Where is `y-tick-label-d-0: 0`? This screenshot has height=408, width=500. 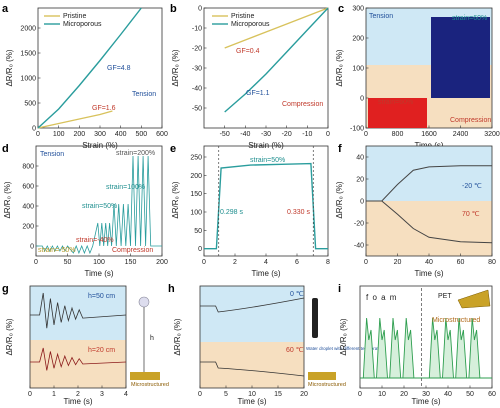 y-tick-label-d-0: 0 is located at coordinates (32, 247).